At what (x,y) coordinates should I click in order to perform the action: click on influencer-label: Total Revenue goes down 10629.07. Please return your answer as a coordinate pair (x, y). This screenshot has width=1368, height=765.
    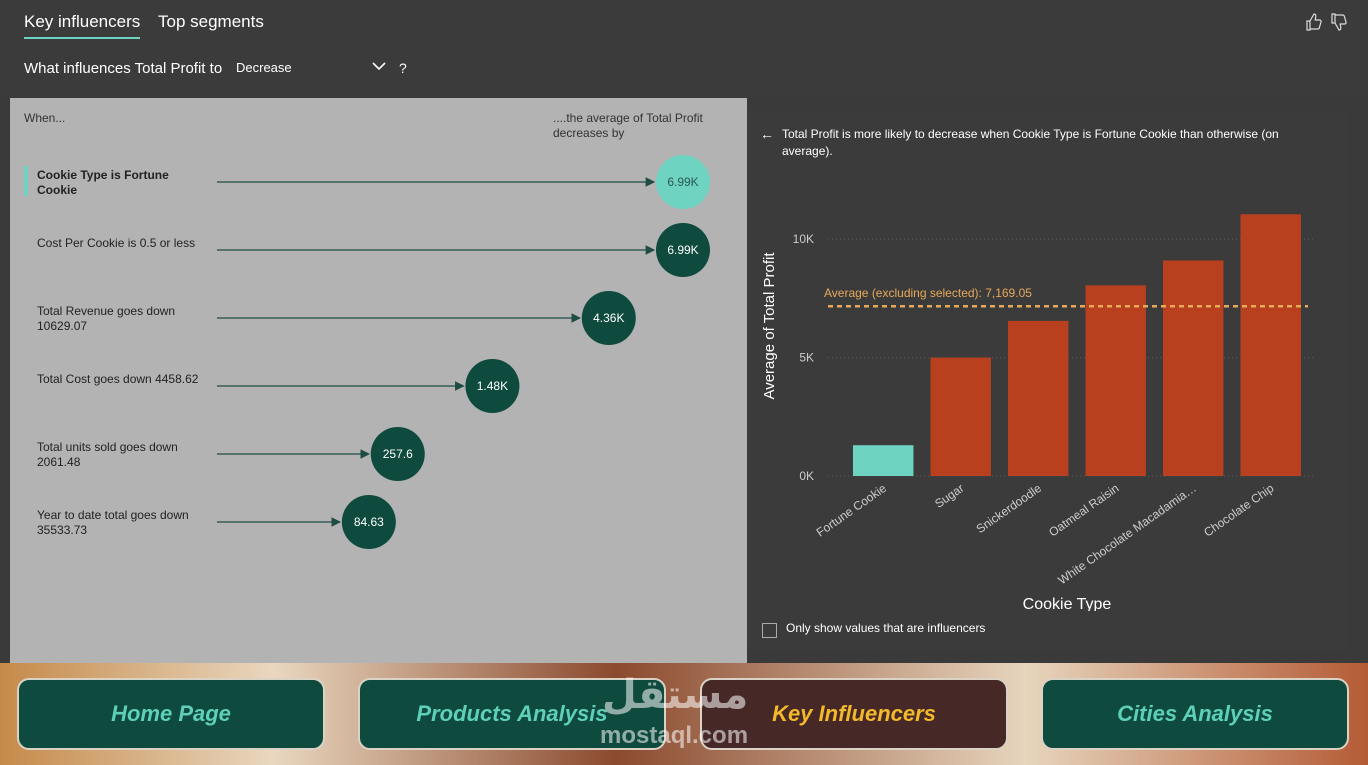
    Looking at the image, I should click on (106, 318).